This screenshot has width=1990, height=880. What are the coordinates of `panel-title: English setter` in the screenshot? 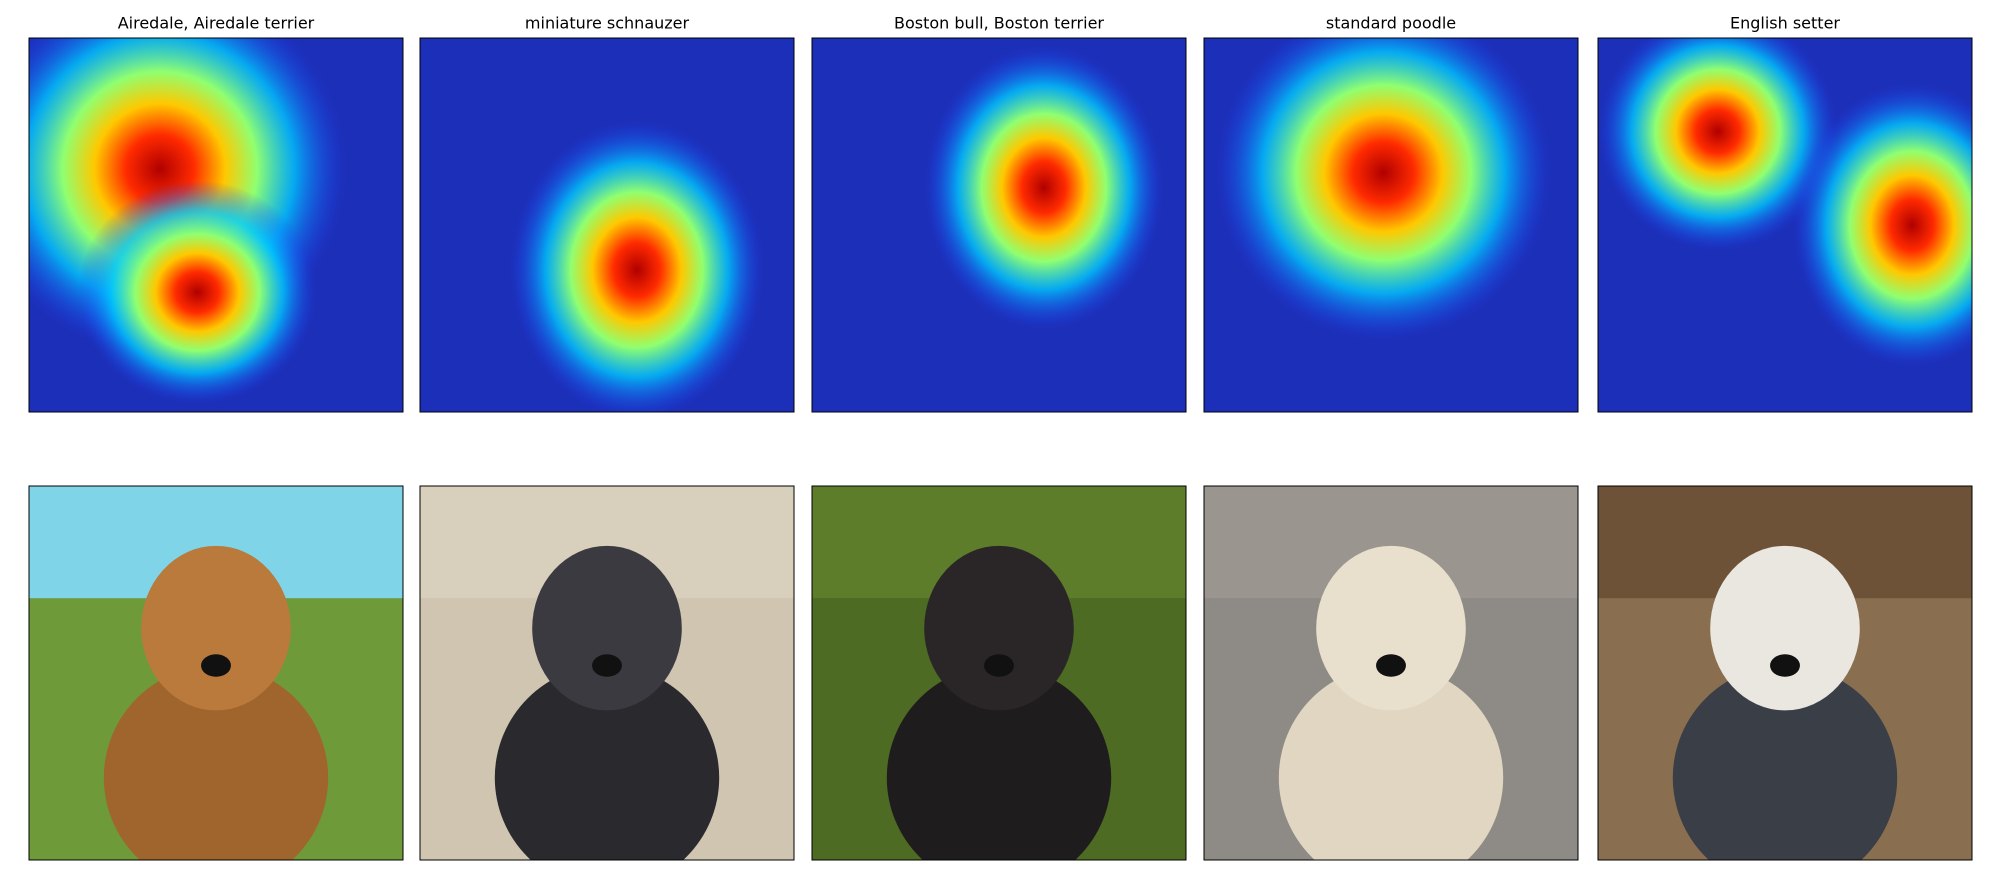 It's located at (1785, 23).